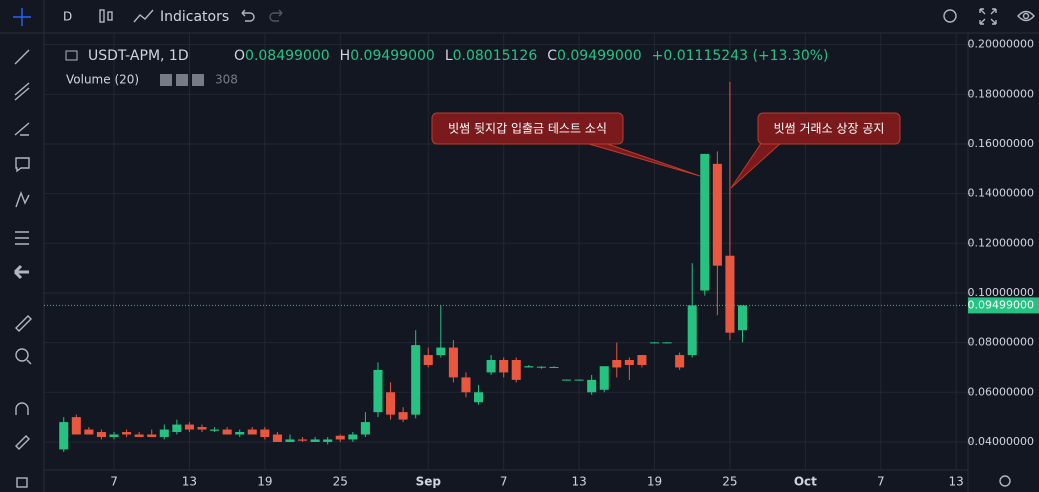 This screenshot has height=492, width=1039. Describe the element at coordinates (345, 56) in the screenshot. I see `high-label: H` at that location.